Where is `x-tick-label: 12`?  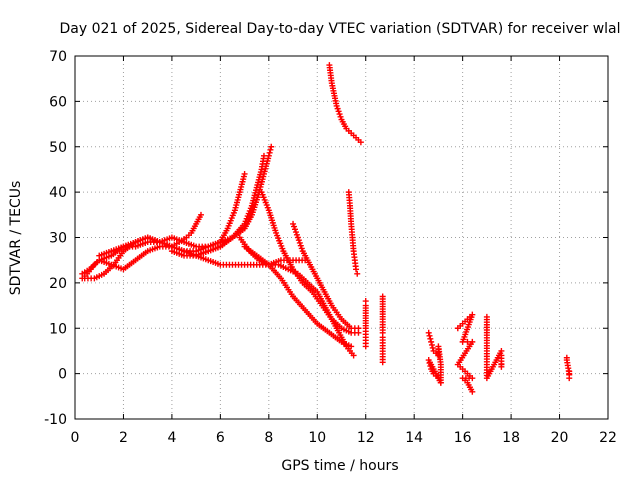
x-tick-label: 12 is located at coordinates (366, 438).